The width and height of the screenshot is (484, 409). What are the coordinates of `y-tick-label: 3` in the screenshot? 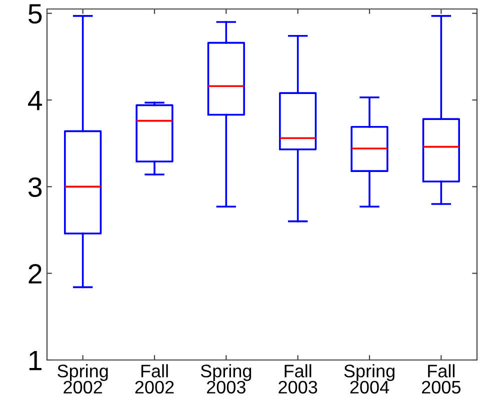 It's located at (35, 187).